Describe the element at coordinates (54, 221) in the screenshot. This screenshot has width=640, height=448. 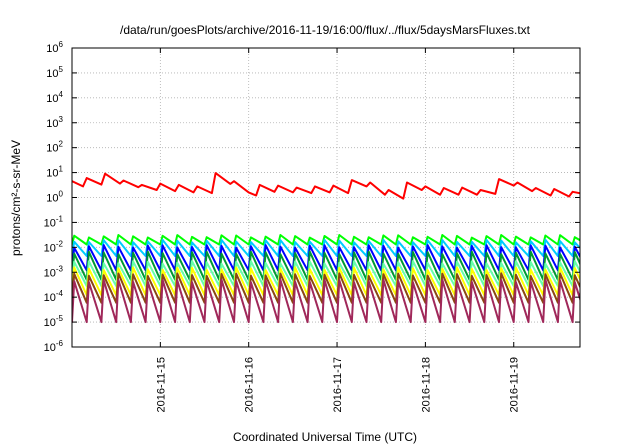
I see `y-tick-label: 10⁻¹` at that location.